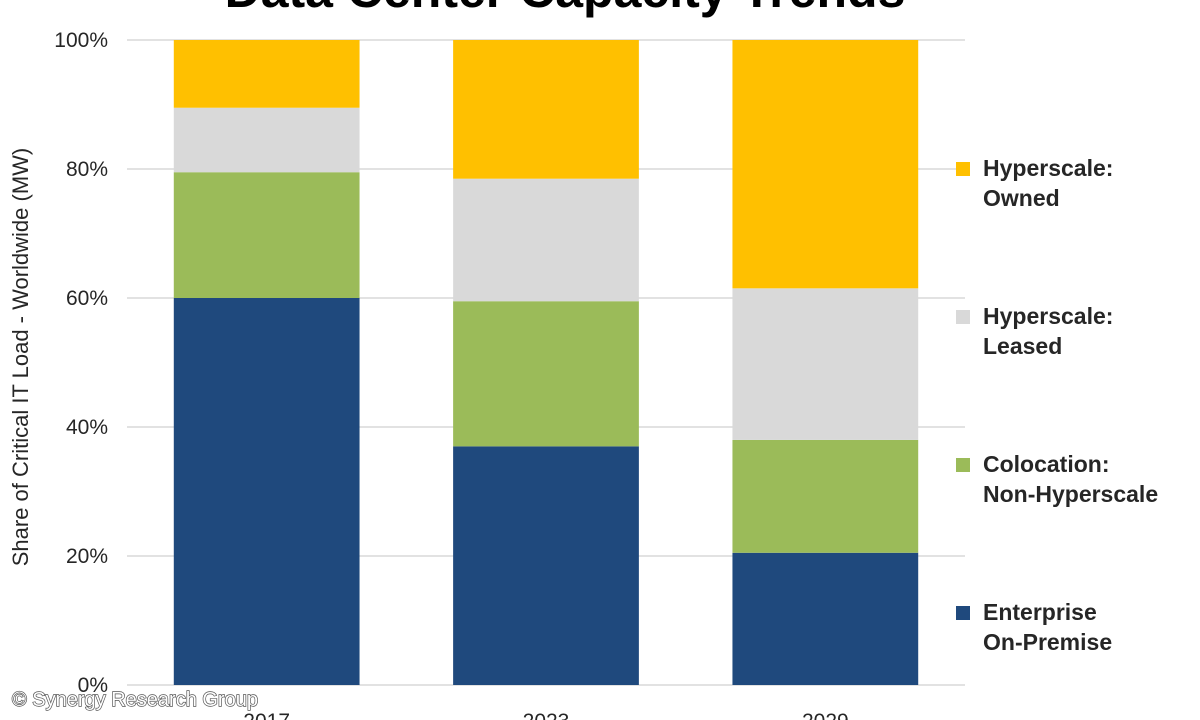 The width and height of the screenshot is (1200, 720). Describe the element at coordinates (266, 74) in the screenshot. I see `bar-segment-2017-s3` at that location.